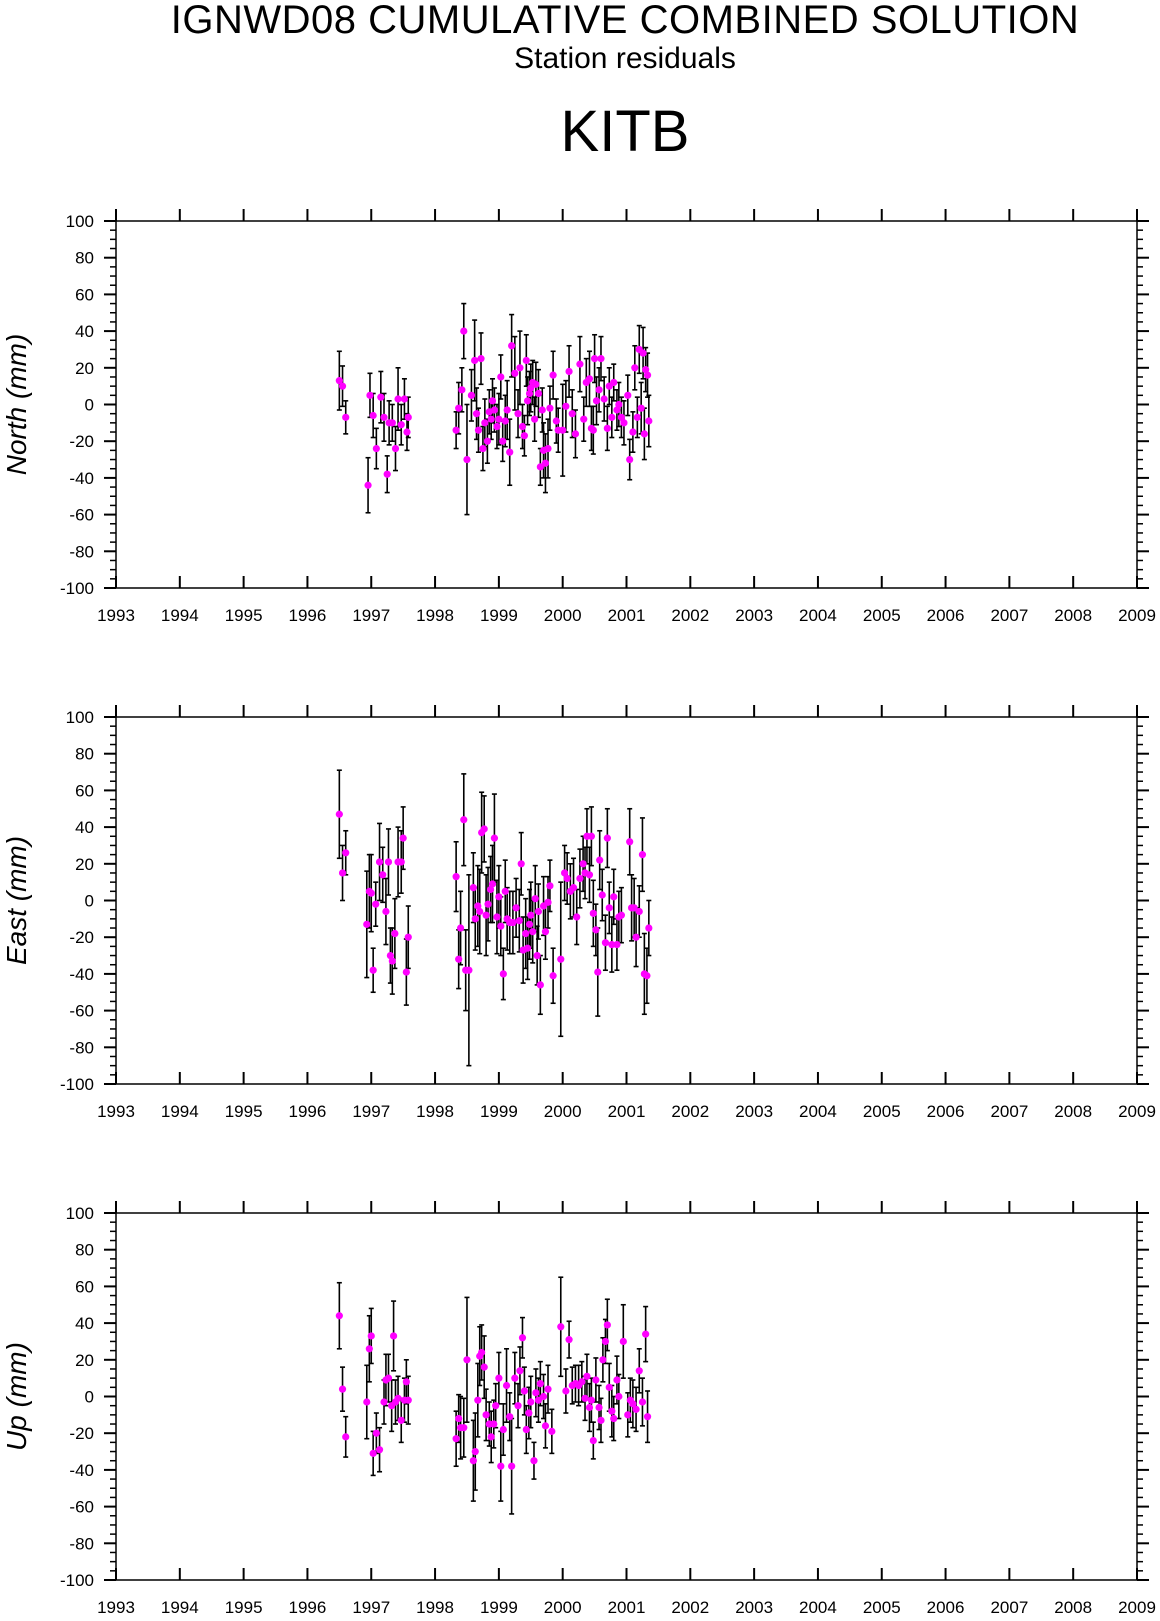 This screenshot has width=1160, height=1621. What do you see at coordinates (371, 1111) in the screenshot?
I see `x-tick-label: 1997` at bounding box center [371, 1111].